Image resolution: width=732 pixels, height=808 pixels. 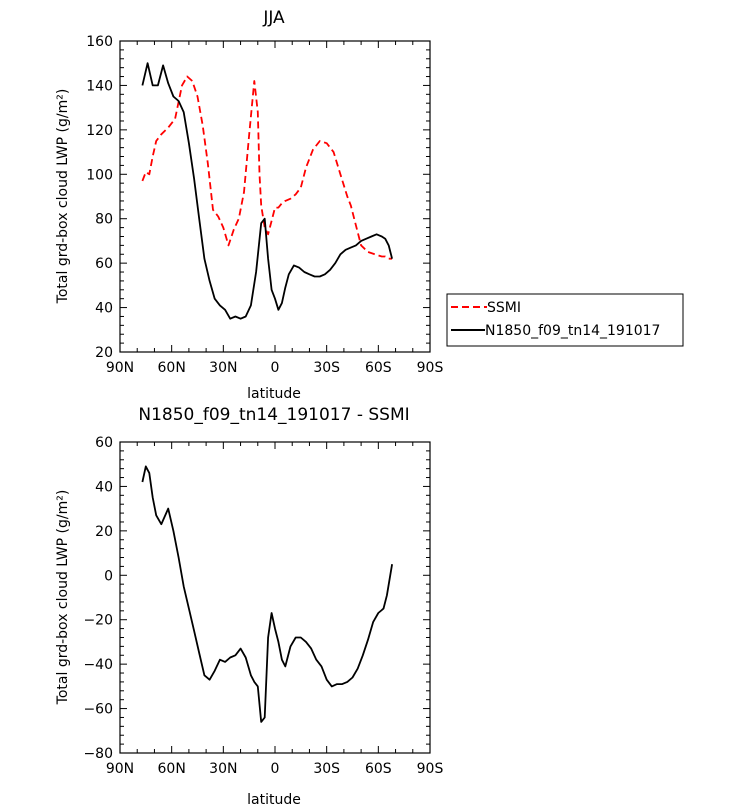 I want to click on chart-top-xlabel: latitude, so click(x=274, y=394).